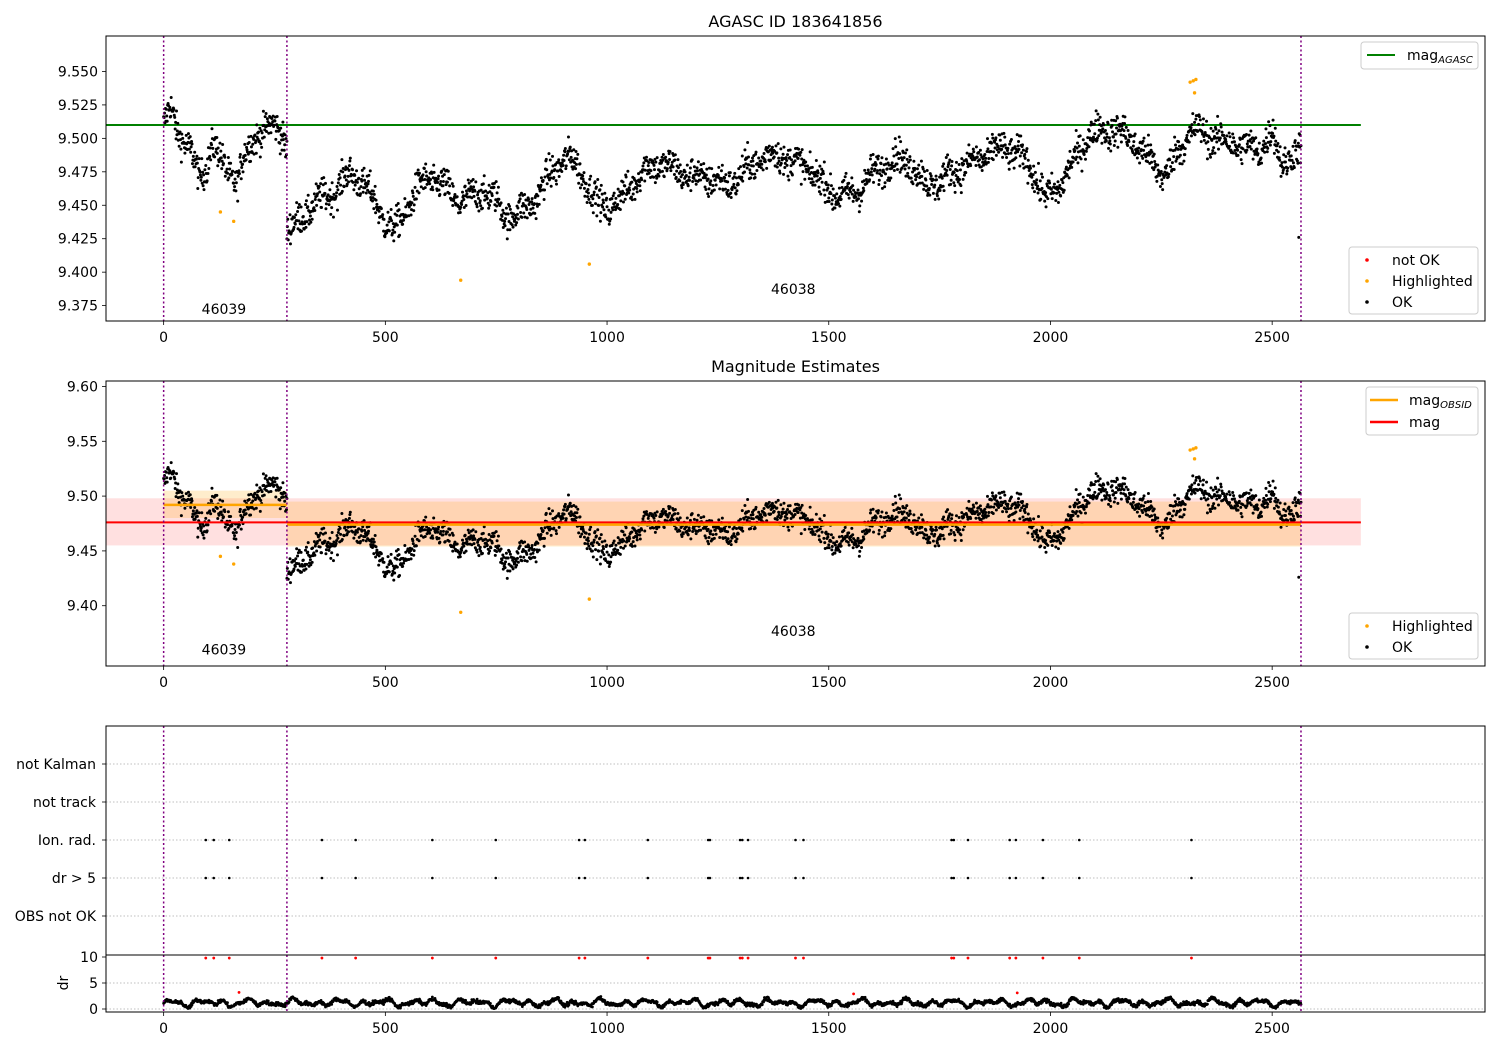 This screenshot has width=1500, height=1050. I want to click on obsid-label: 46039, so click(224, 310).